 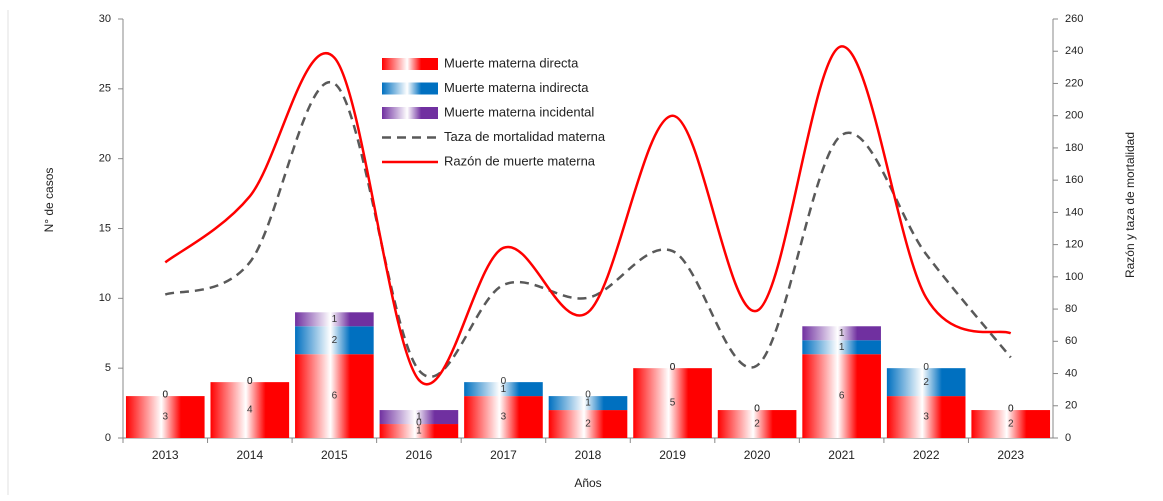 What do you see at coordinates (588, 455) in the screenshot?
I see `x-tick-label: 2018` at bounding box center [588, 455].